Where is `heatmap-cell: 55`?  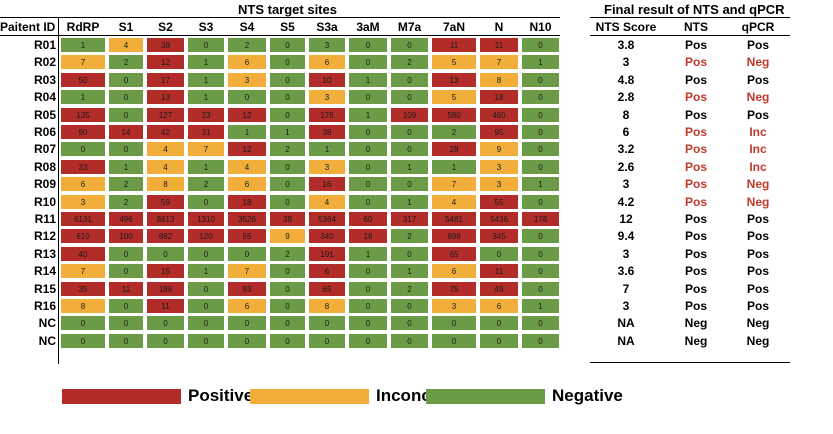
heatmap-cell: 55 is located at coordinates (247, 236).